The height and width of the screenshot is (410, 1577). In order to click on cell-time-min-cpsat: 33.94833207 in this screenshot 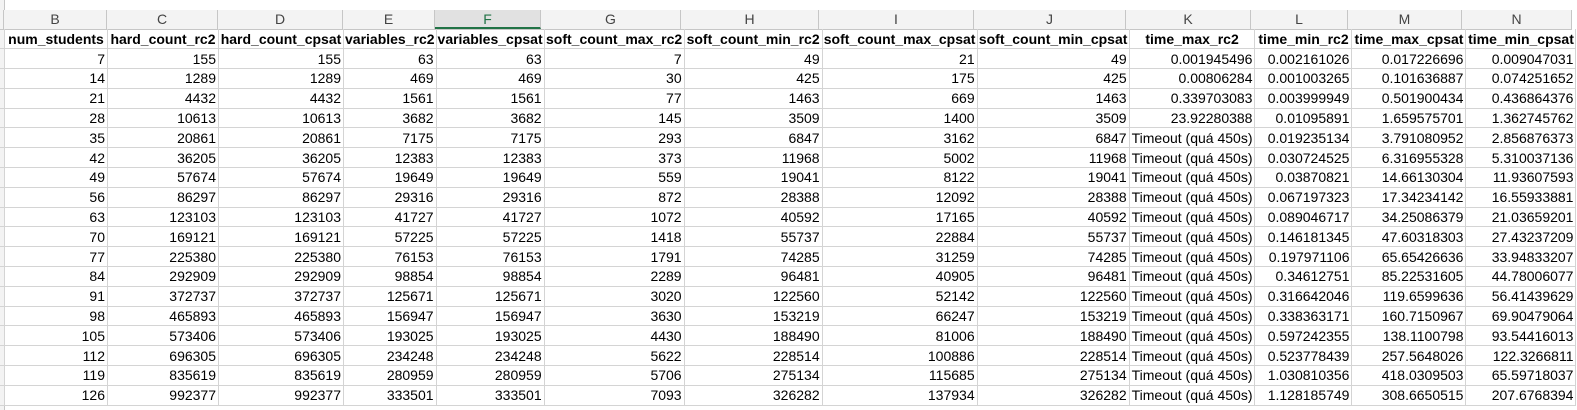, I will do `click(1521, 257)`.